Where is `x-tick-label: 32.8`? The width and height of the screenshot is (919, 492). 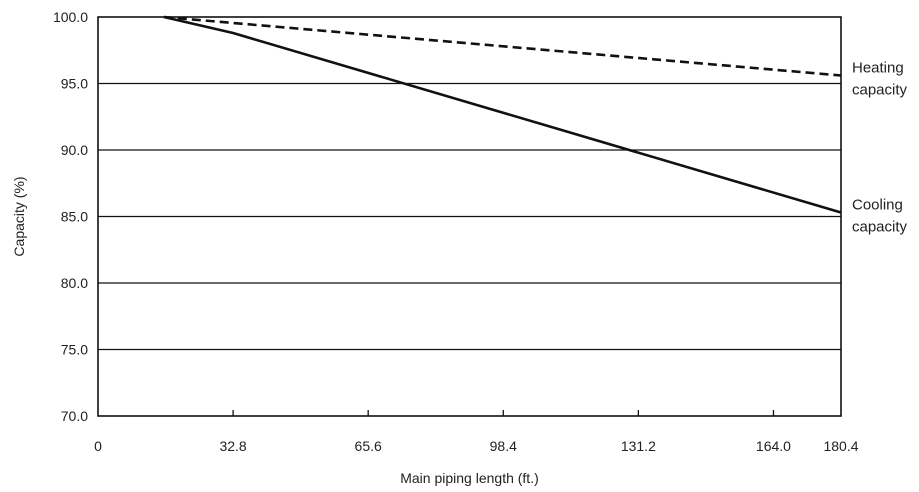
x-tick-label: 32.8 is located at coordinates (232, 446).